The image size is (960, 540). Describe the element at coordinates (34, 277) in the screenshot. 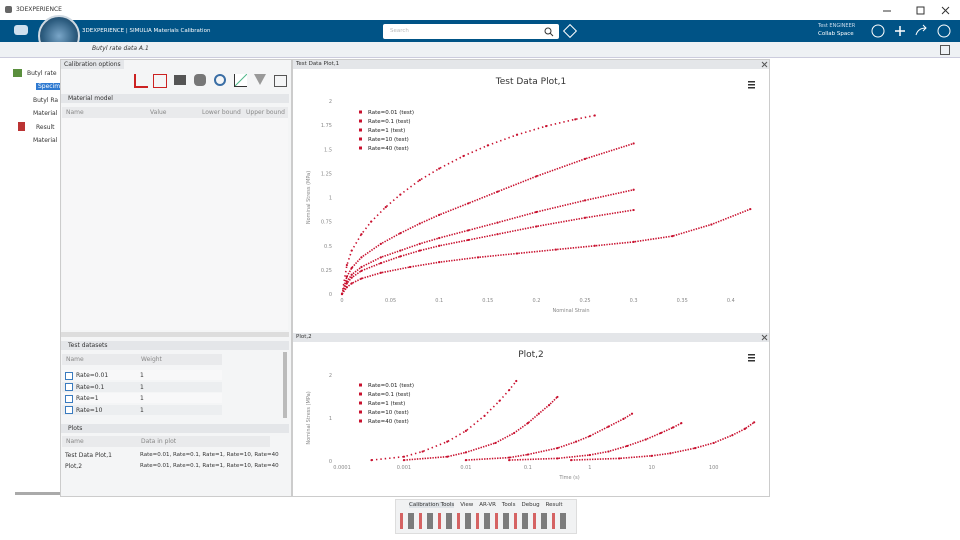

I see `tree-pane` at that location.